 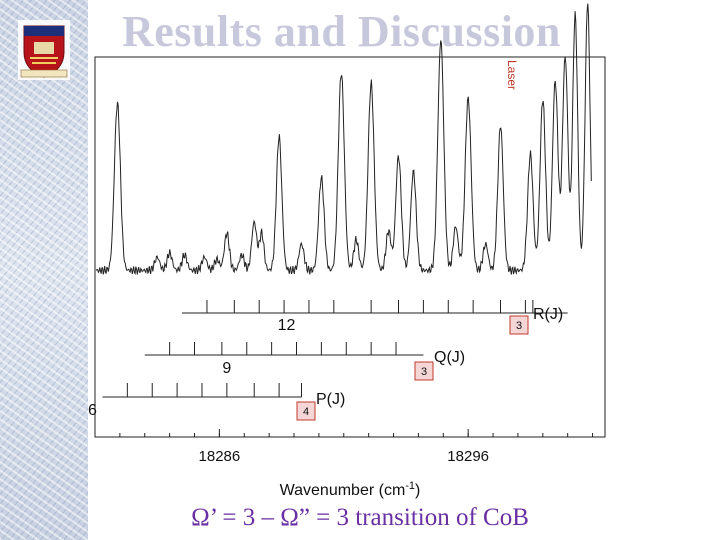 I want to click on branch-name-p: P(J), so click(x=330, y=399).